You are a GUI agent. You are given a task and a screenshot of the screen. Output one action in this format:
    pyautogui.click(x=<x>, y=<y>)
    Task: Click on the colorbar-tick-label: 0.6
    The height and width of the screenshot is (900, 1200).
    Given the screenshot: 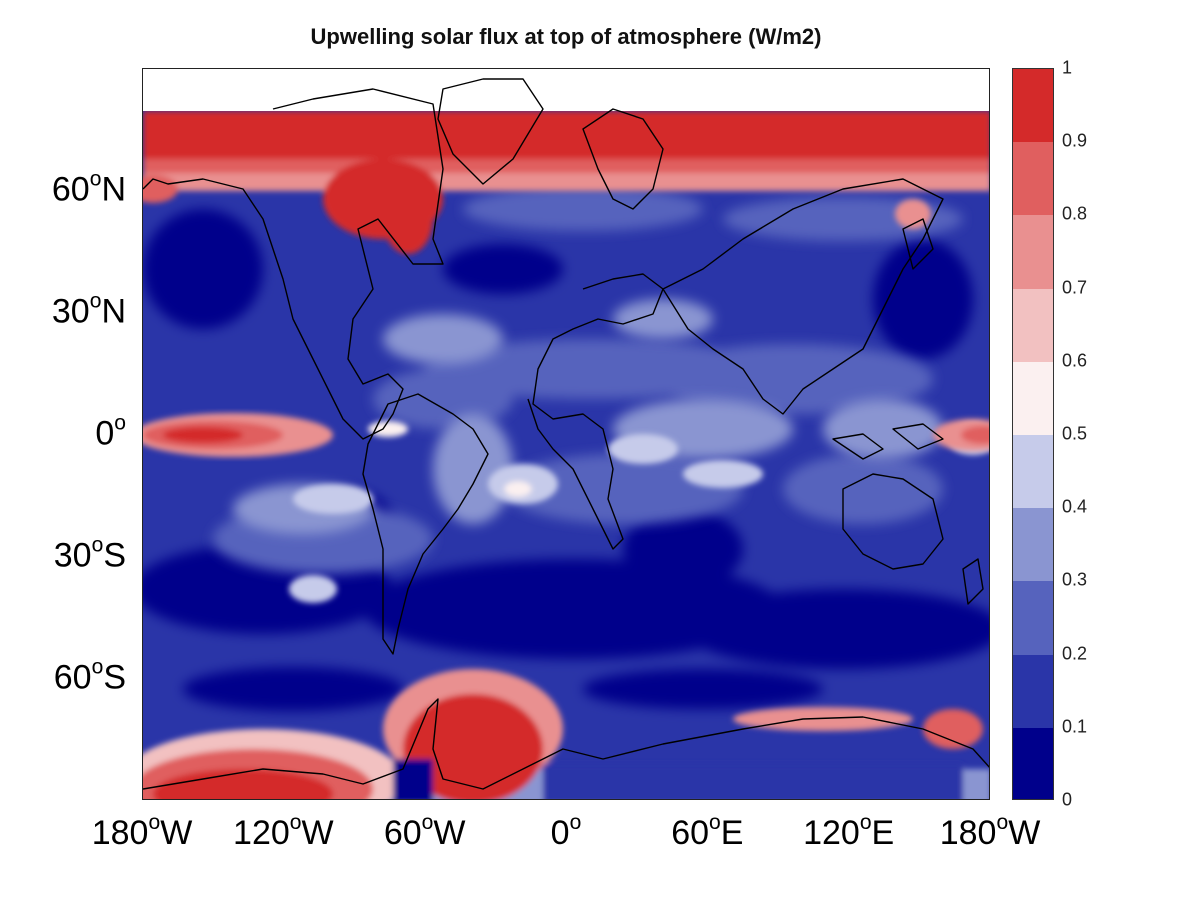 What is the action you would take?
    pyautogui.click(x=1075, y=360)
    